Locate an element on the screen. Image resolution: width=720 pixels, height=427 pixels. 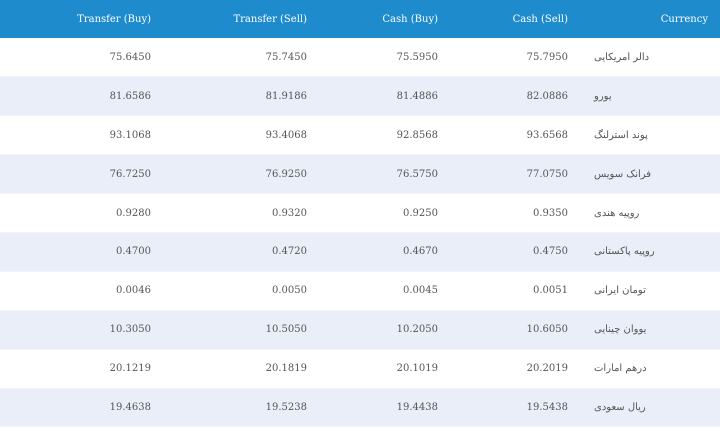
cell-transfer-sell: 81.9186 is located at coordinates (249, 96).